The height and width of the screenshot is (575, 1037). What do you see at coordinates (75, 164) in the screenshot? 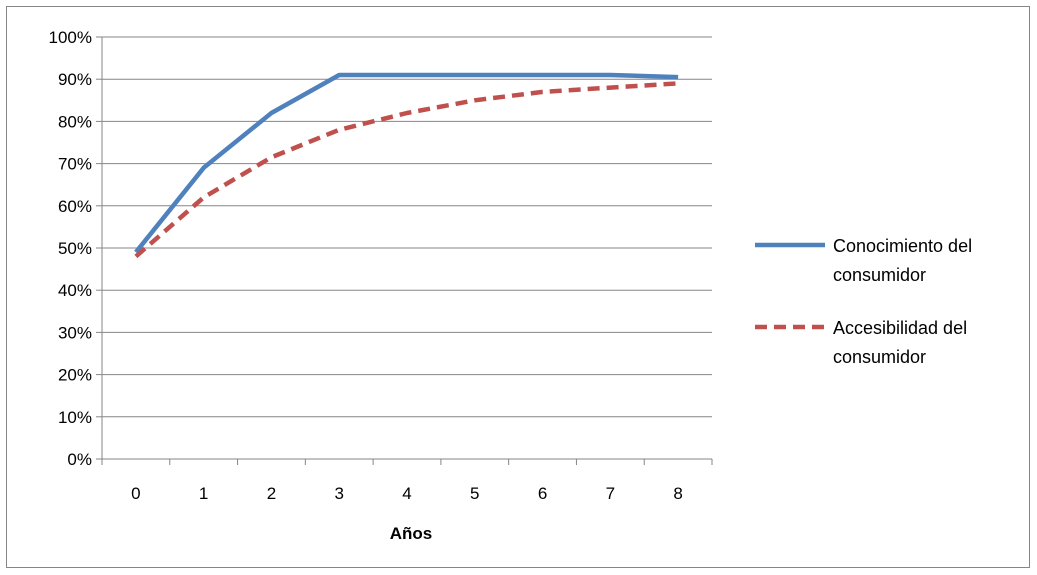
I see `y-tick-label: 70%` at bounding box center [75, 164].